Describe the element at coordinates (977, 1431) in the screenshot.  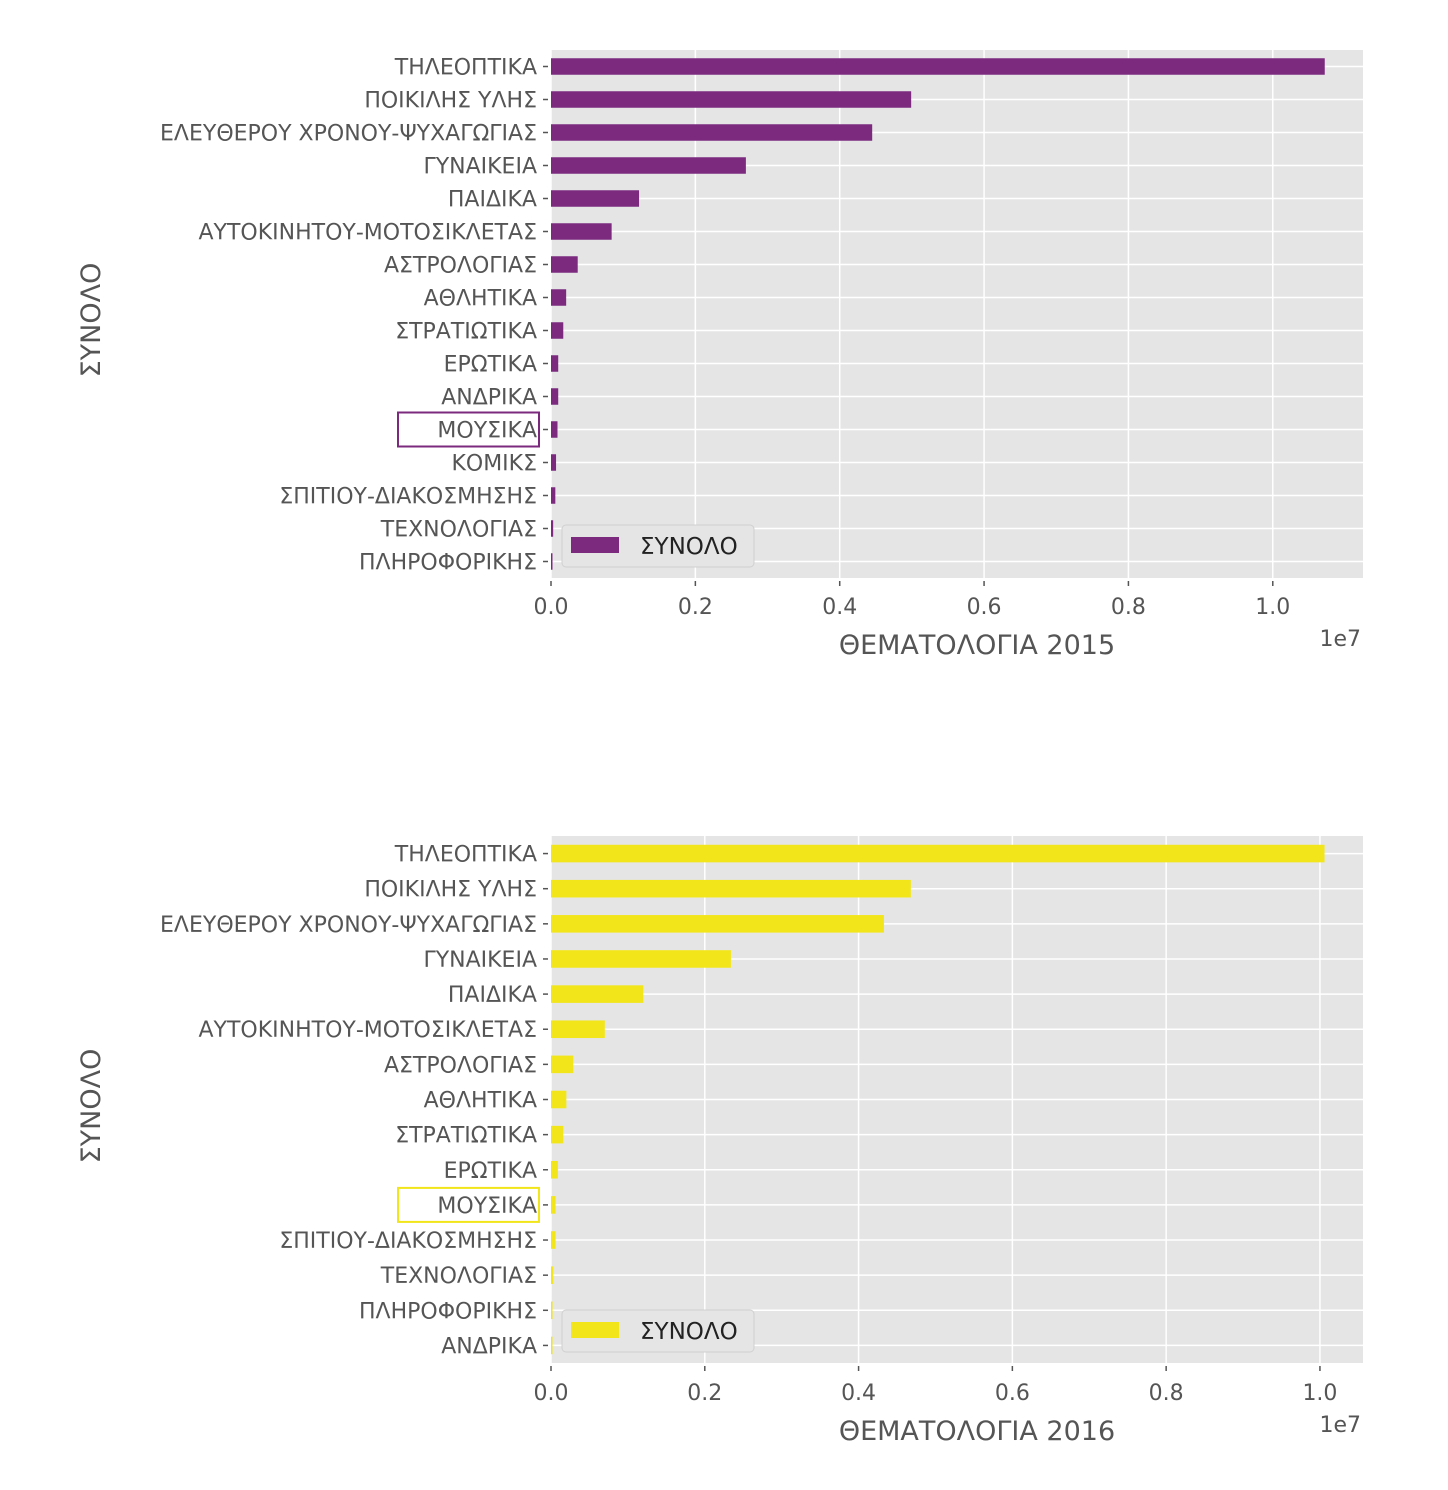
I see `x-axis-label: ΘΕΜΑΤΟΛΟΓΙΑ 2016` at that location.